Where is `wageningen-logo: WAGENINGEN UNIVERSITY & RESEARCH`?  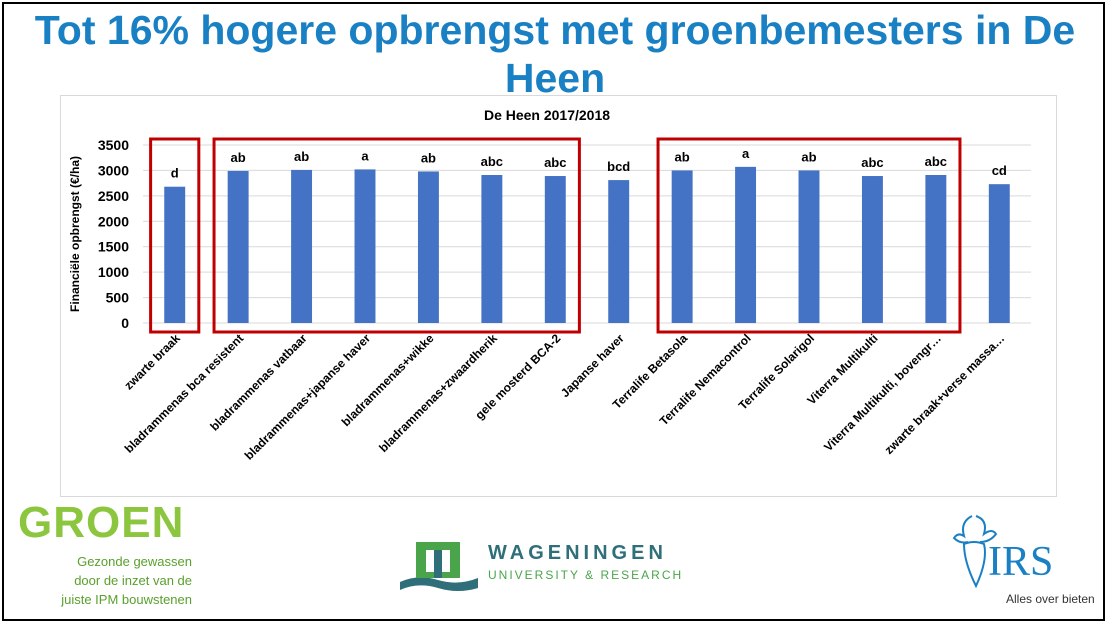 wageningen-logo: WAGENINGEN UNIVERSITY & RESEARCH is located at coordinates (553, 566).